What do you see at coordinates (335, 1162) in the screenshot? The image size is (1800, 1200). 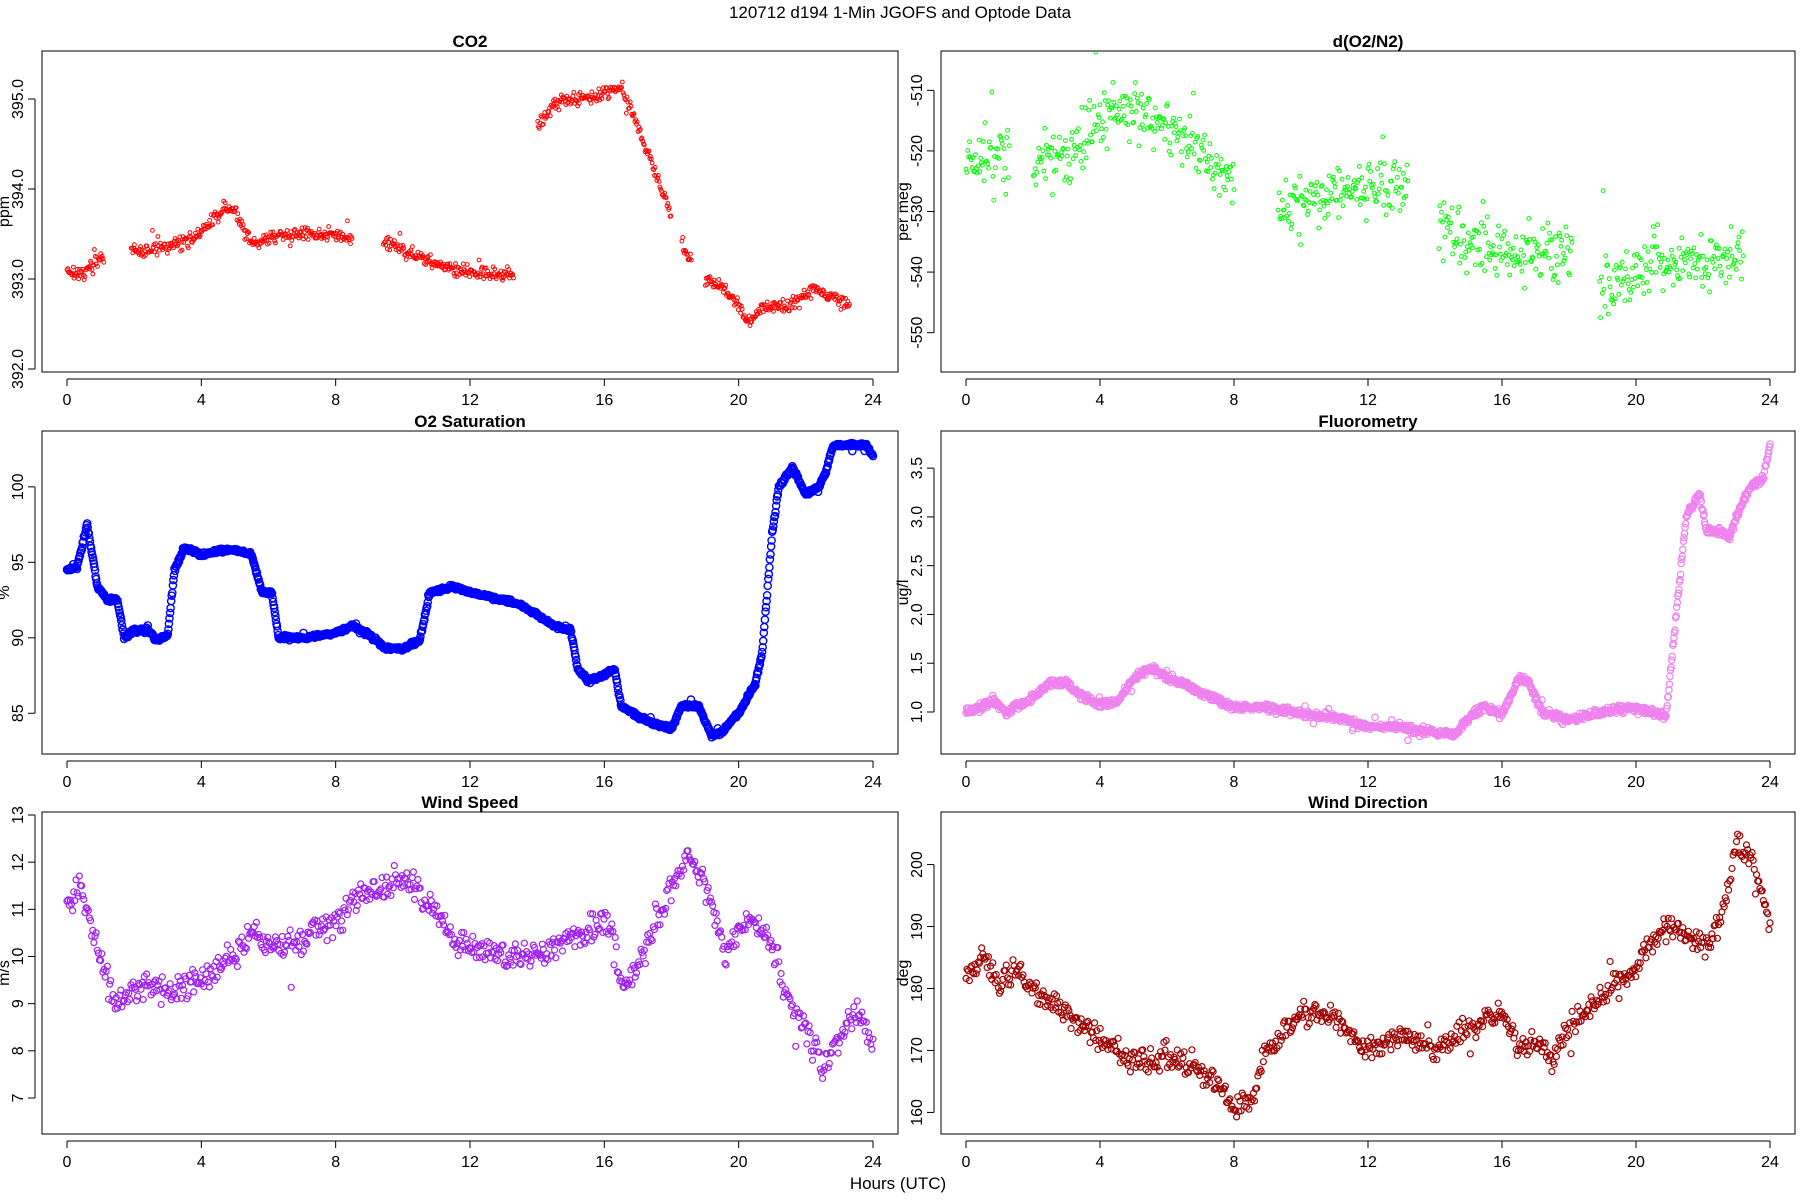 I see `chart-wind-speed-x-tick-label: 8` at bounding box center [335, 1162].